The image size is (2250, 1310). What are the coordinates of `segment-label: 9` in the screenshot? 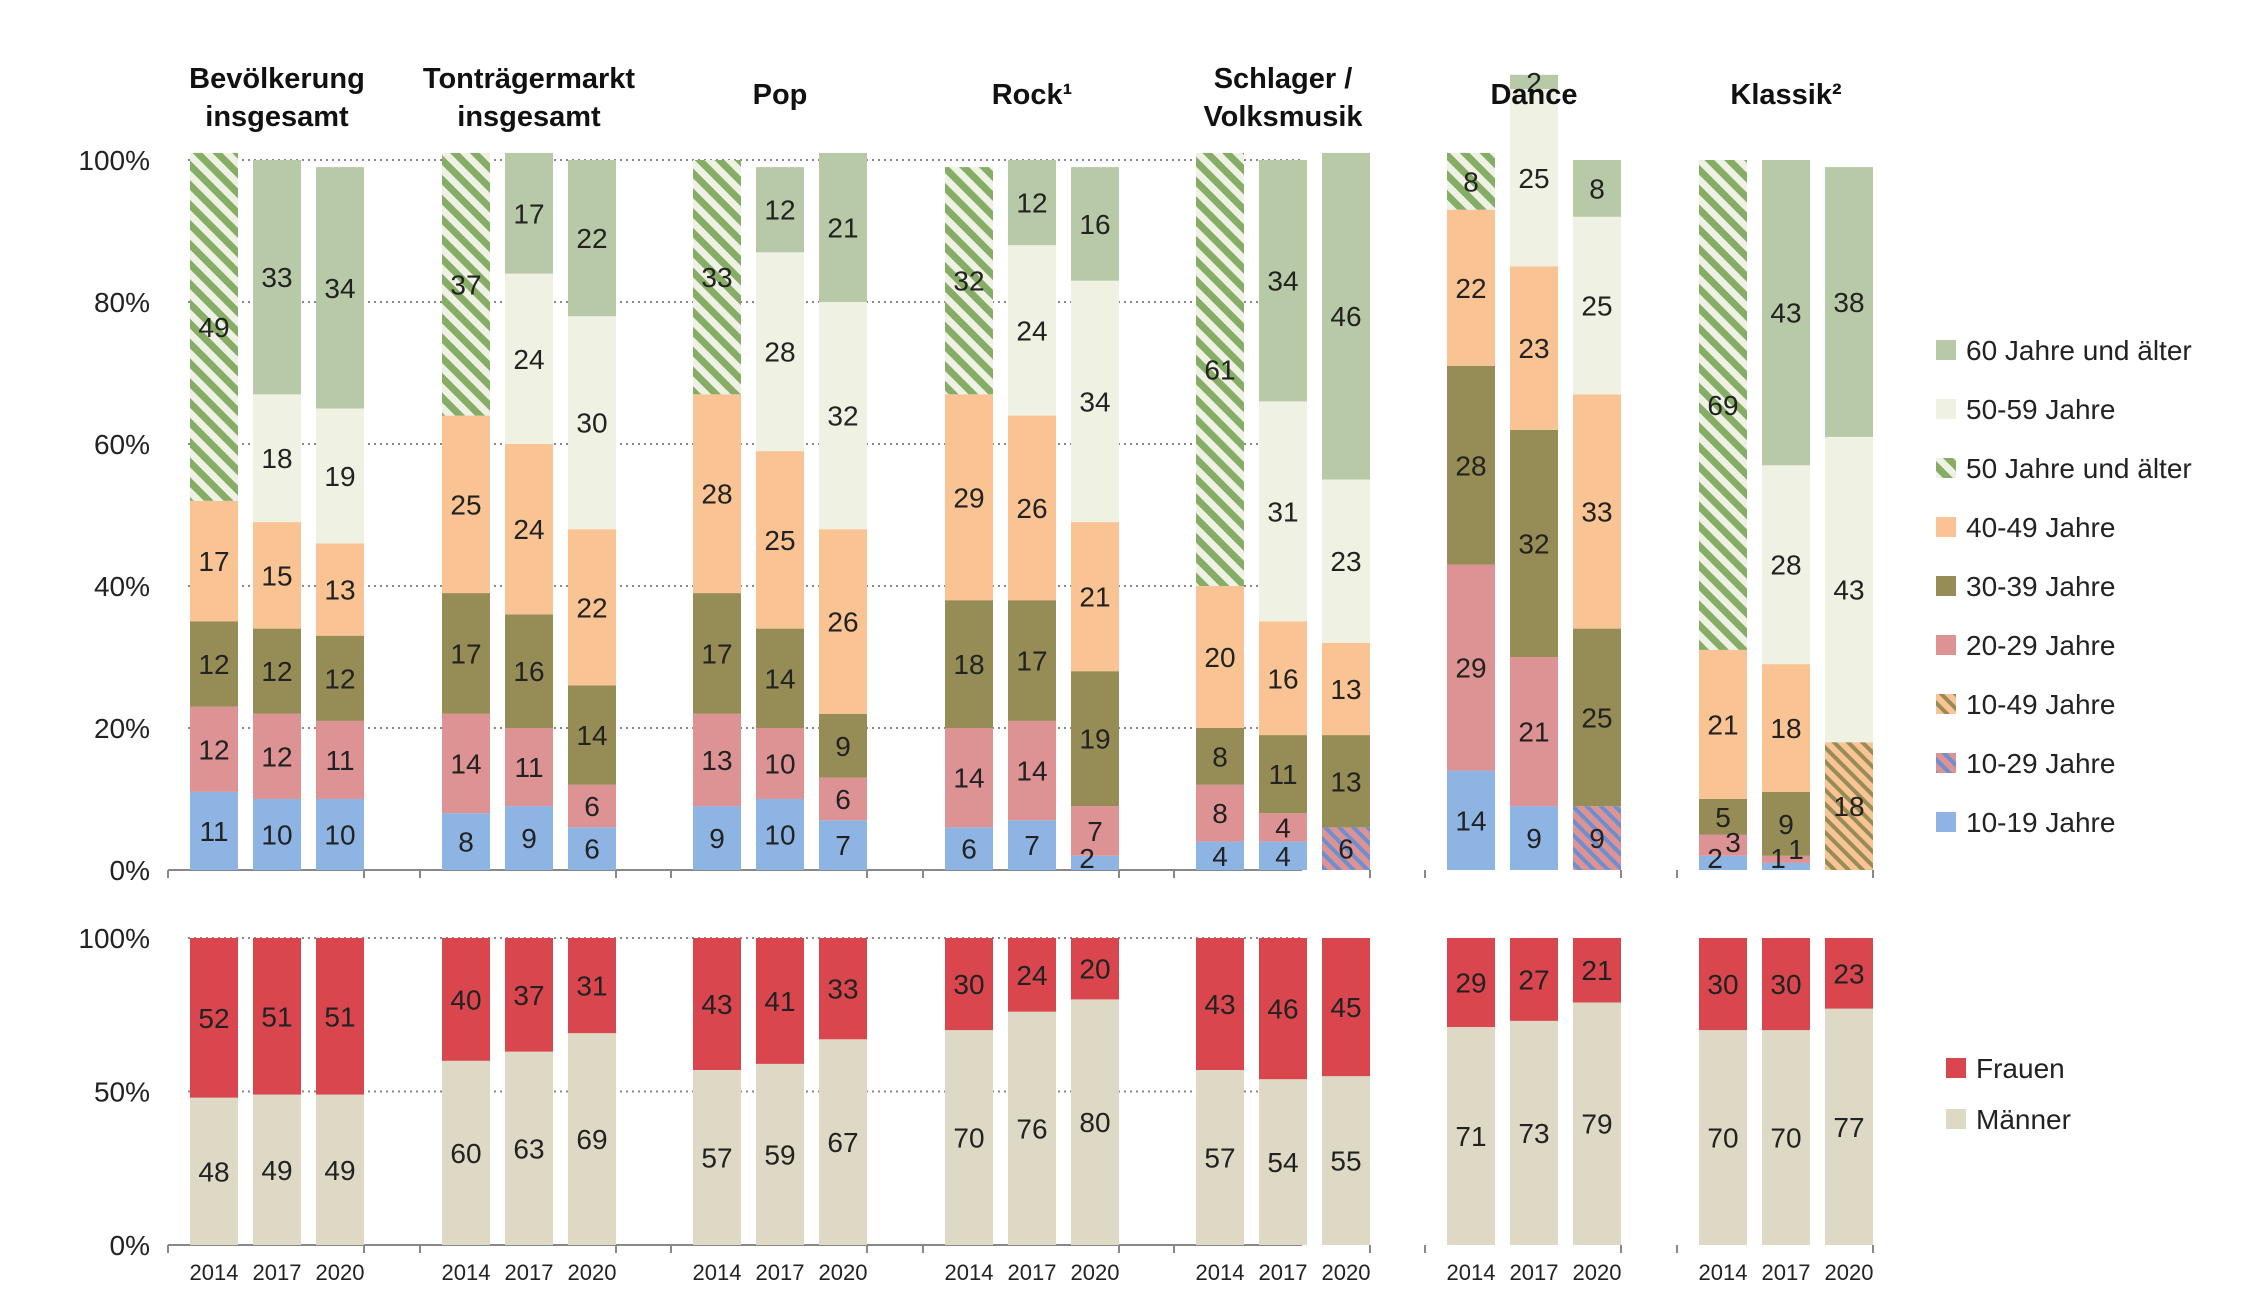 It's located at (843, 746).